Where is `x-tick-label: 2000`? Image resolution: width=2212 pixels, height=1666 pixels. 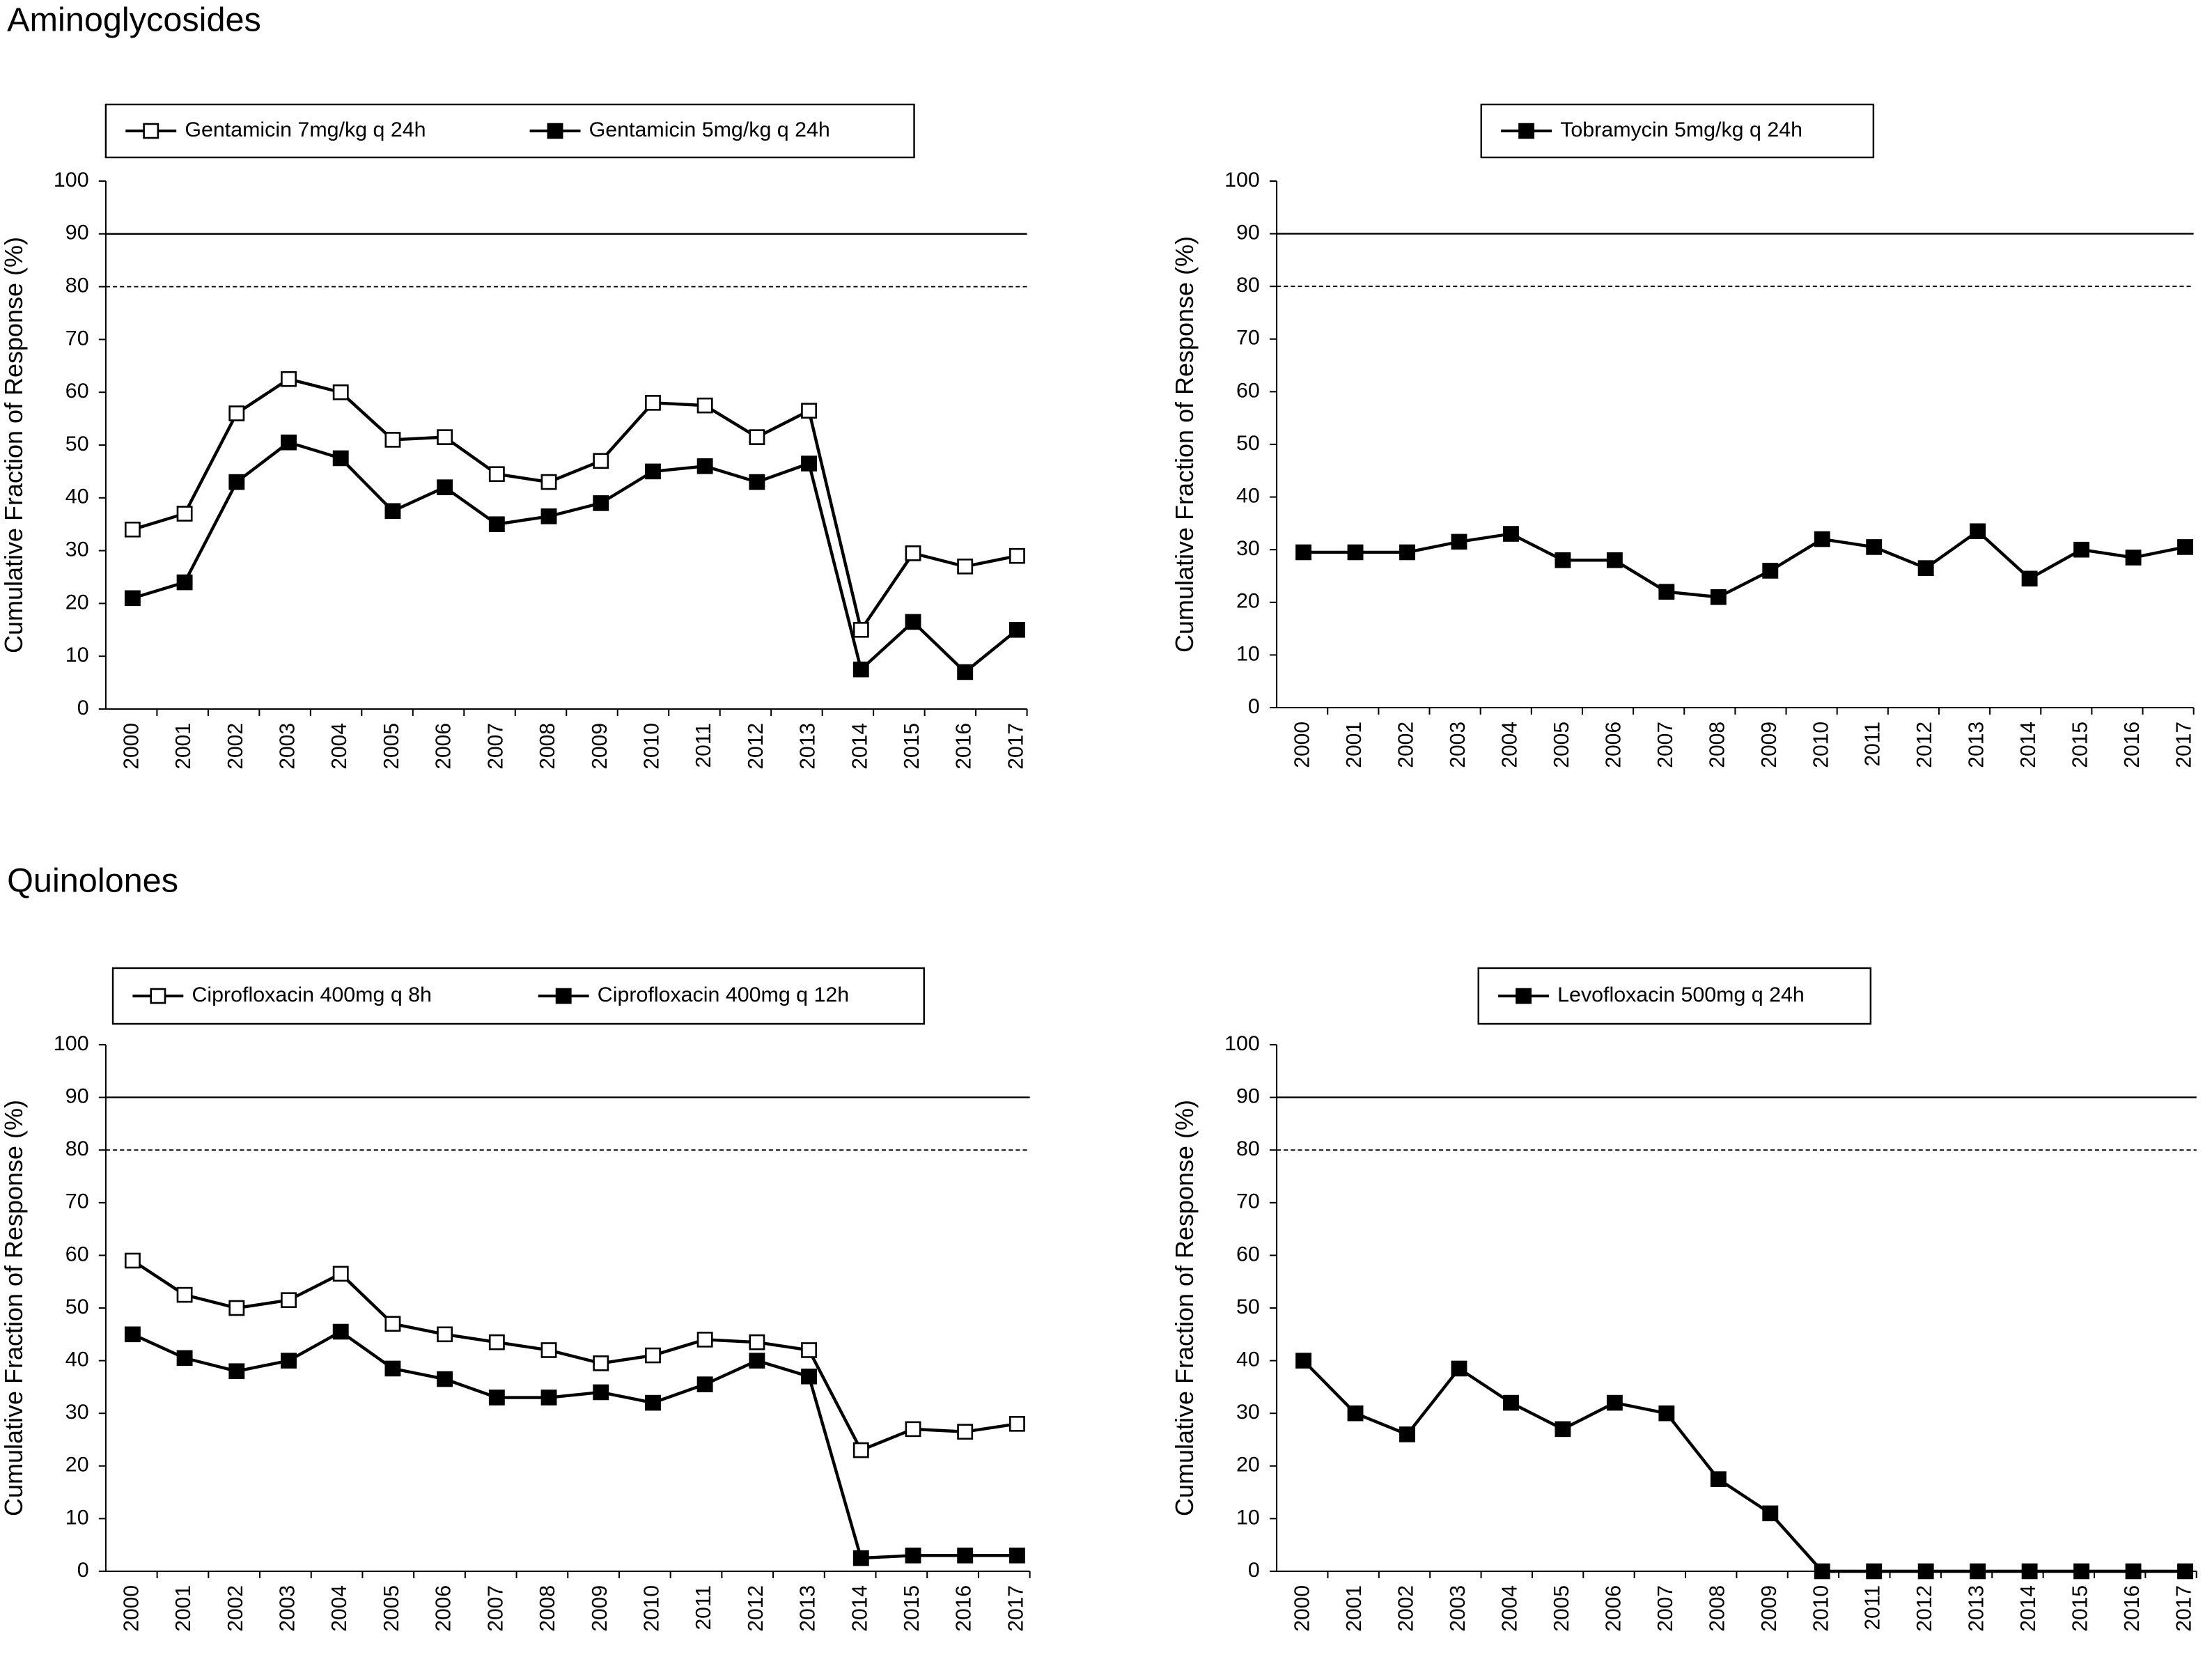
x-tick-label: 2000 is located at coordinates (131, 746).